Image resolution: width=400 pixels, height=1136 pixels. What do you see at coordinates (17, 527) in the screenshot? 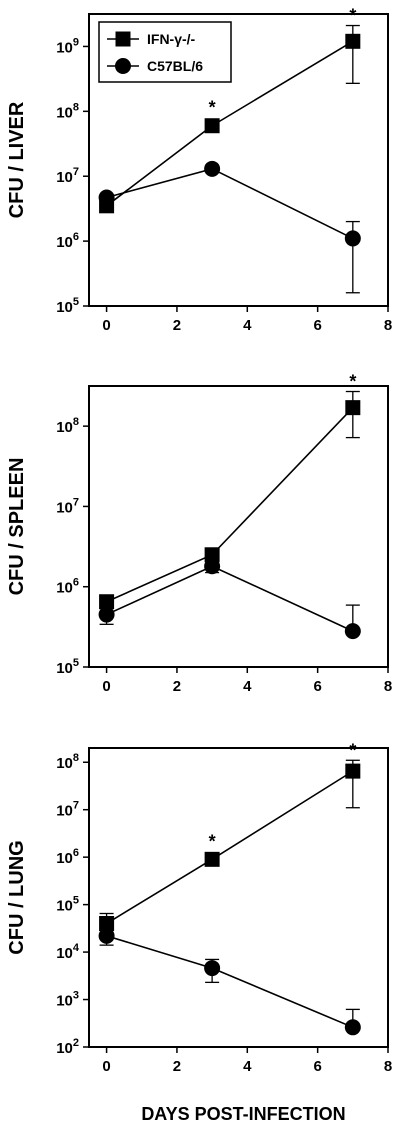
I see `y-axis-title: CFU / SPLEEN` at bounding box center [17, 527].